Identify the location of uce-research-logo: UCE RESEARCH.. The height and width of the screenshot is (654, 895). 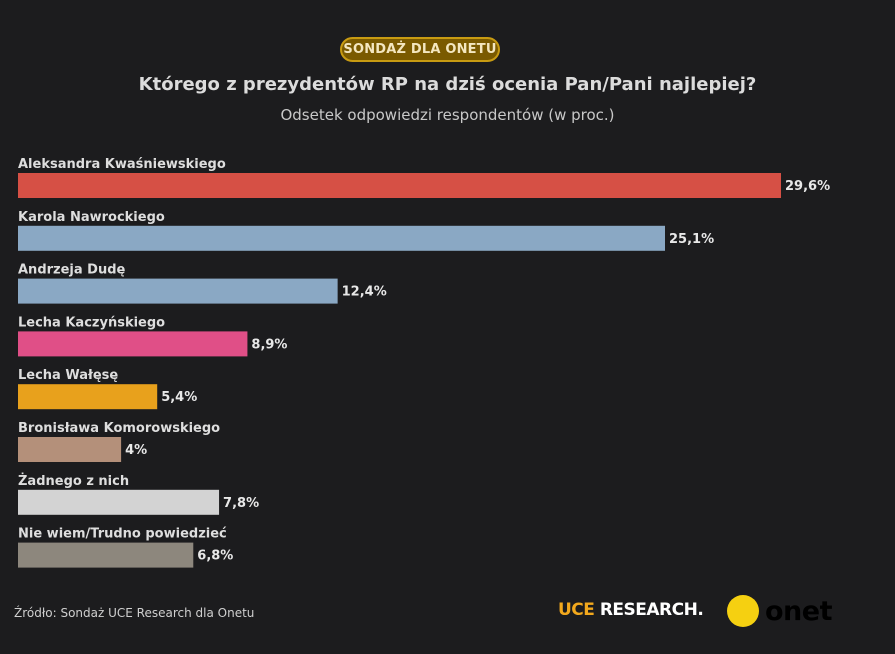
(631, 610).